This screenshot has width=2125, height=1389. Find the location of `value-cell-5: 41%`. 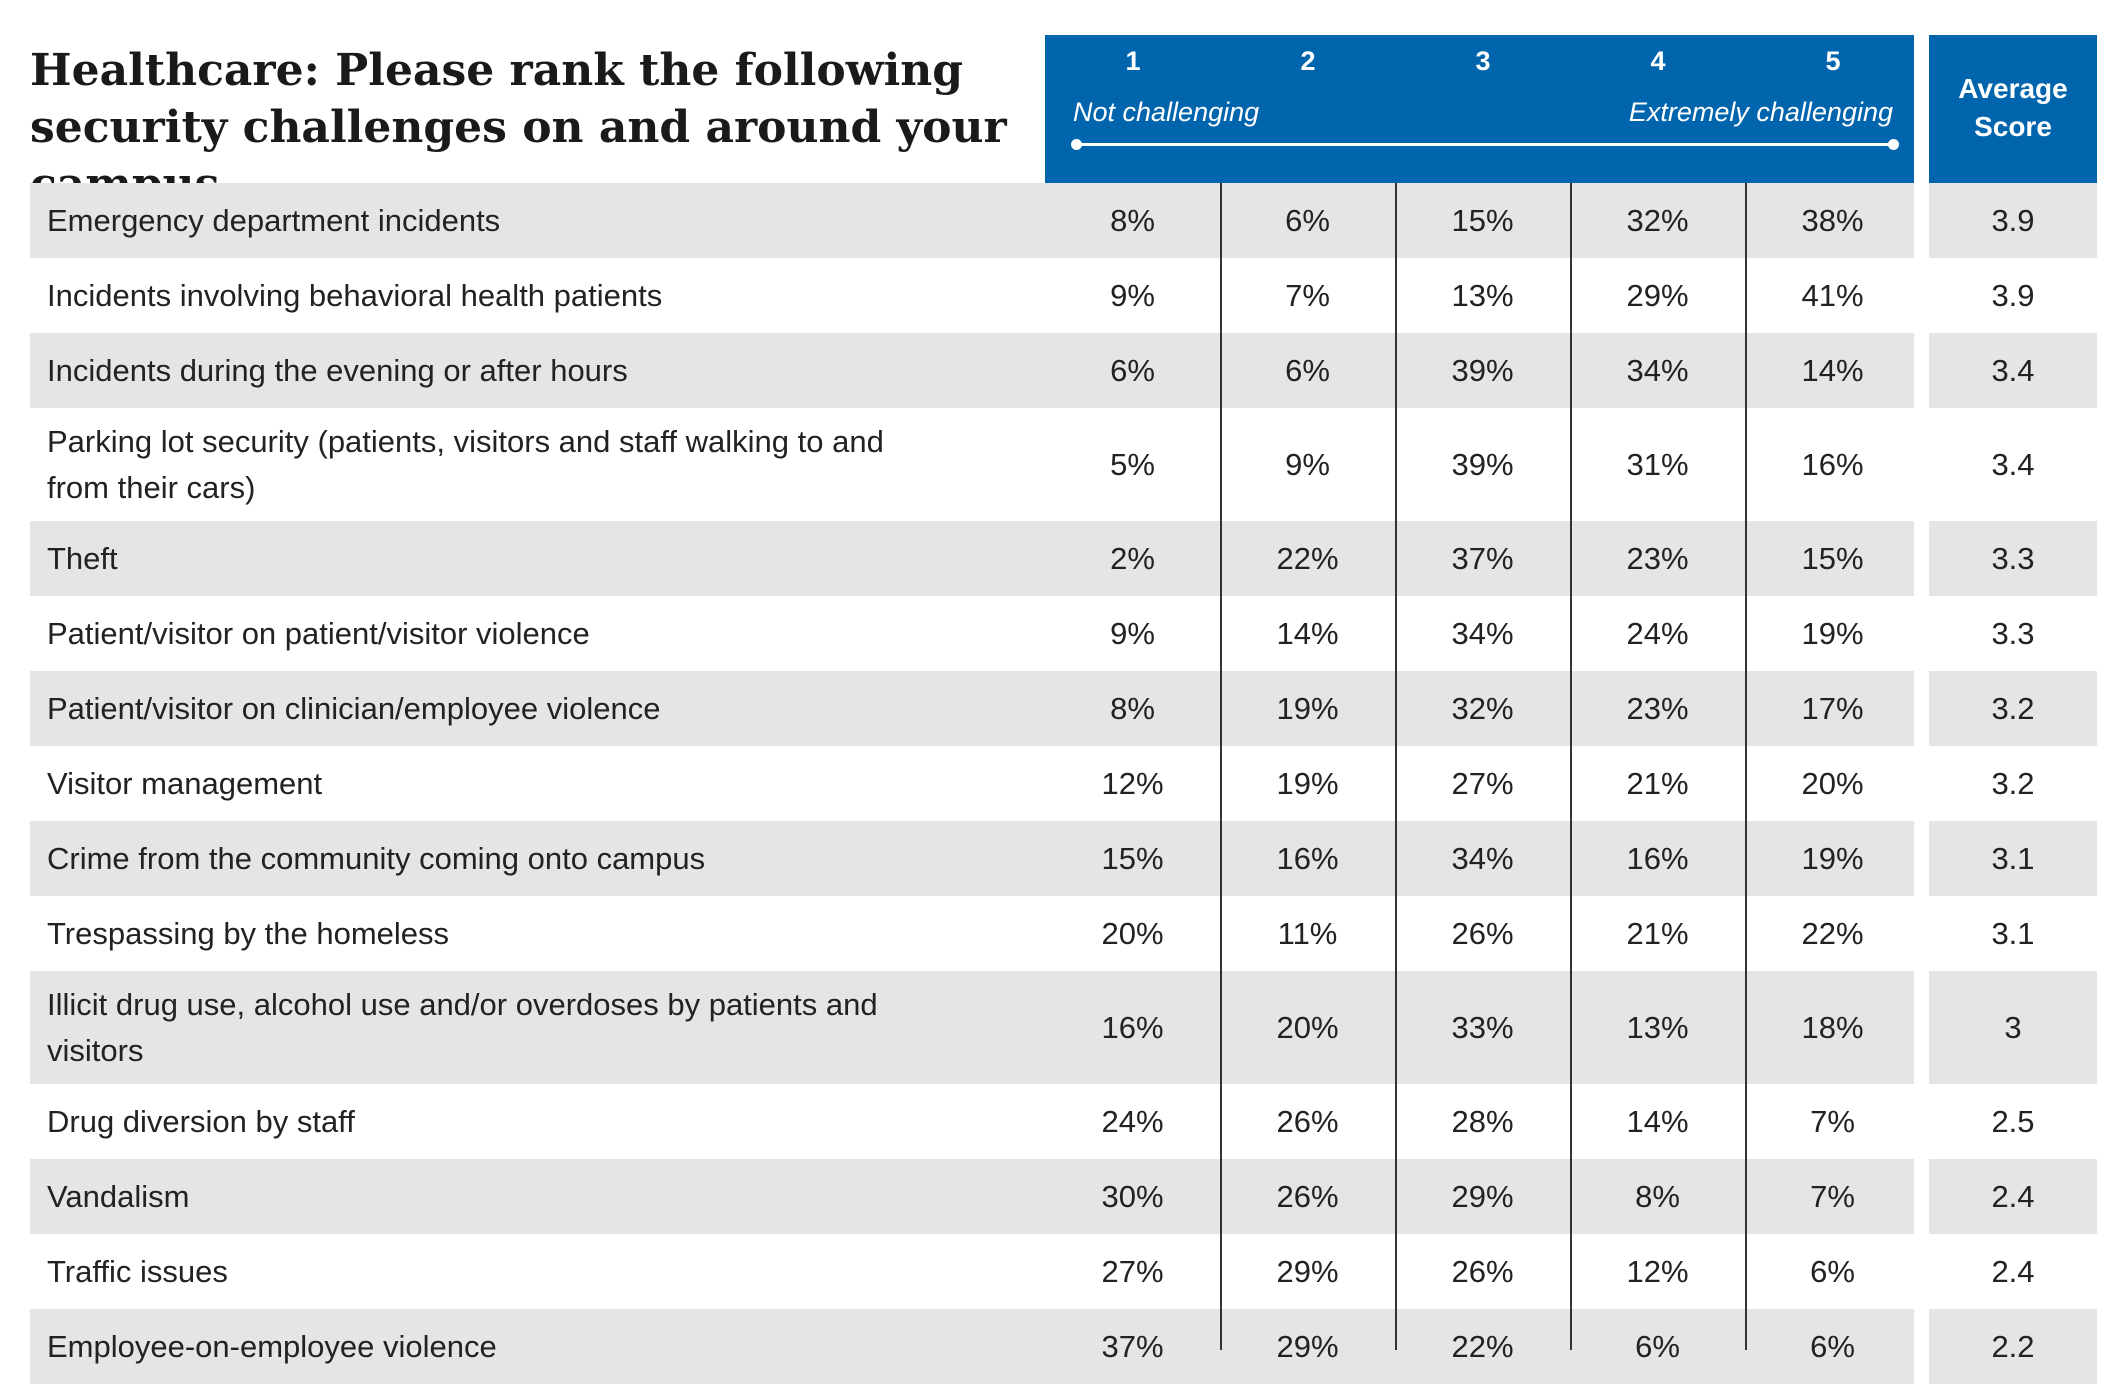

value-cell-5: 41% is located at coordinates (1832, 295).